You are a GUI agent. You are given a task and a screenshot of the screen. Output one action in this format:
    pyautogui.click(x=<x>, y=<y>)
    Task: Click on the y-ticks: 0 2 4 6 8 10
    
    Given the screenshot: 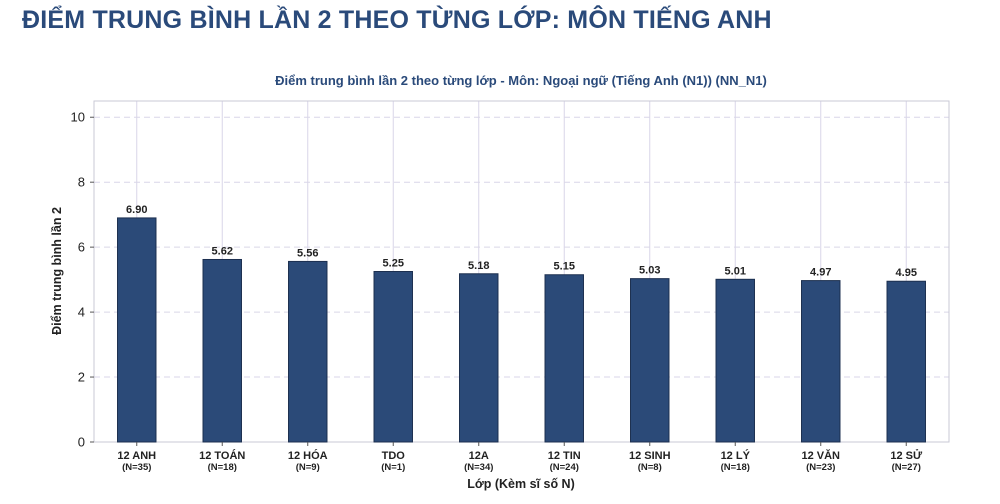 What is the action you would take?
    pyautogui.click(x=82, y=280)
    